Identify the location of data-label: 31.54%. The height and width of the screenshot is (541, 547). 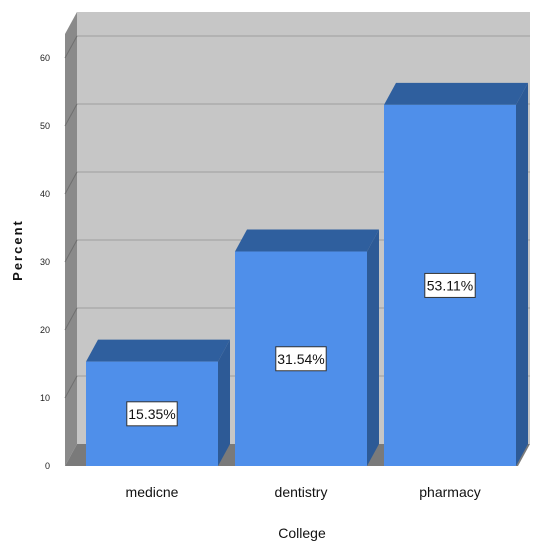
(300, 359).